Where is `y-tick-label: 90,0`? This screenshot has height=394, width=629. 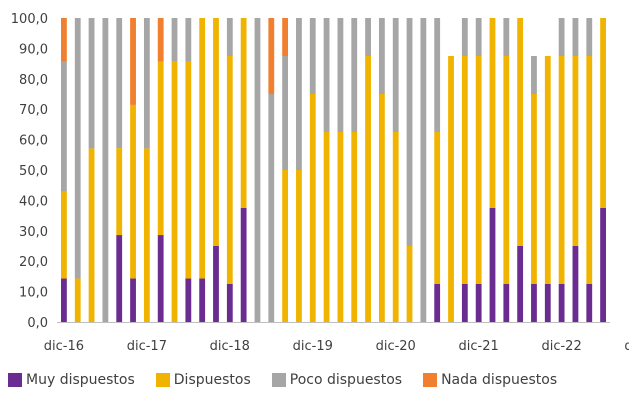
y-tick-label: 90,0 is located at coordinates (33, 49).